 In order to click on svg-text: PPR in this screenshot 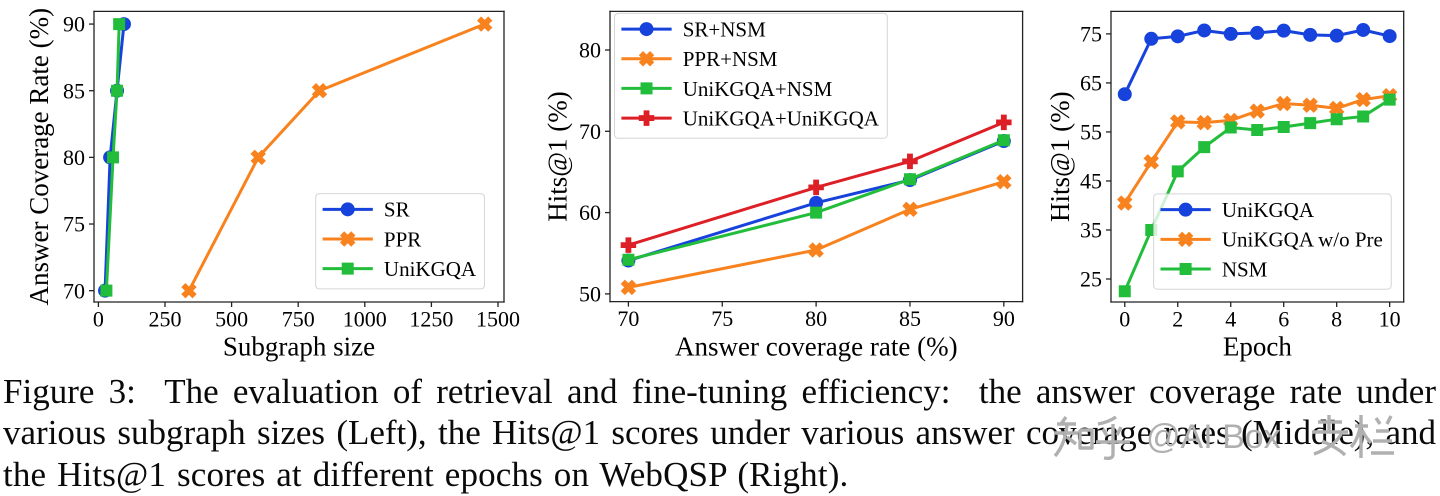, I will do `click(402, 239)`.